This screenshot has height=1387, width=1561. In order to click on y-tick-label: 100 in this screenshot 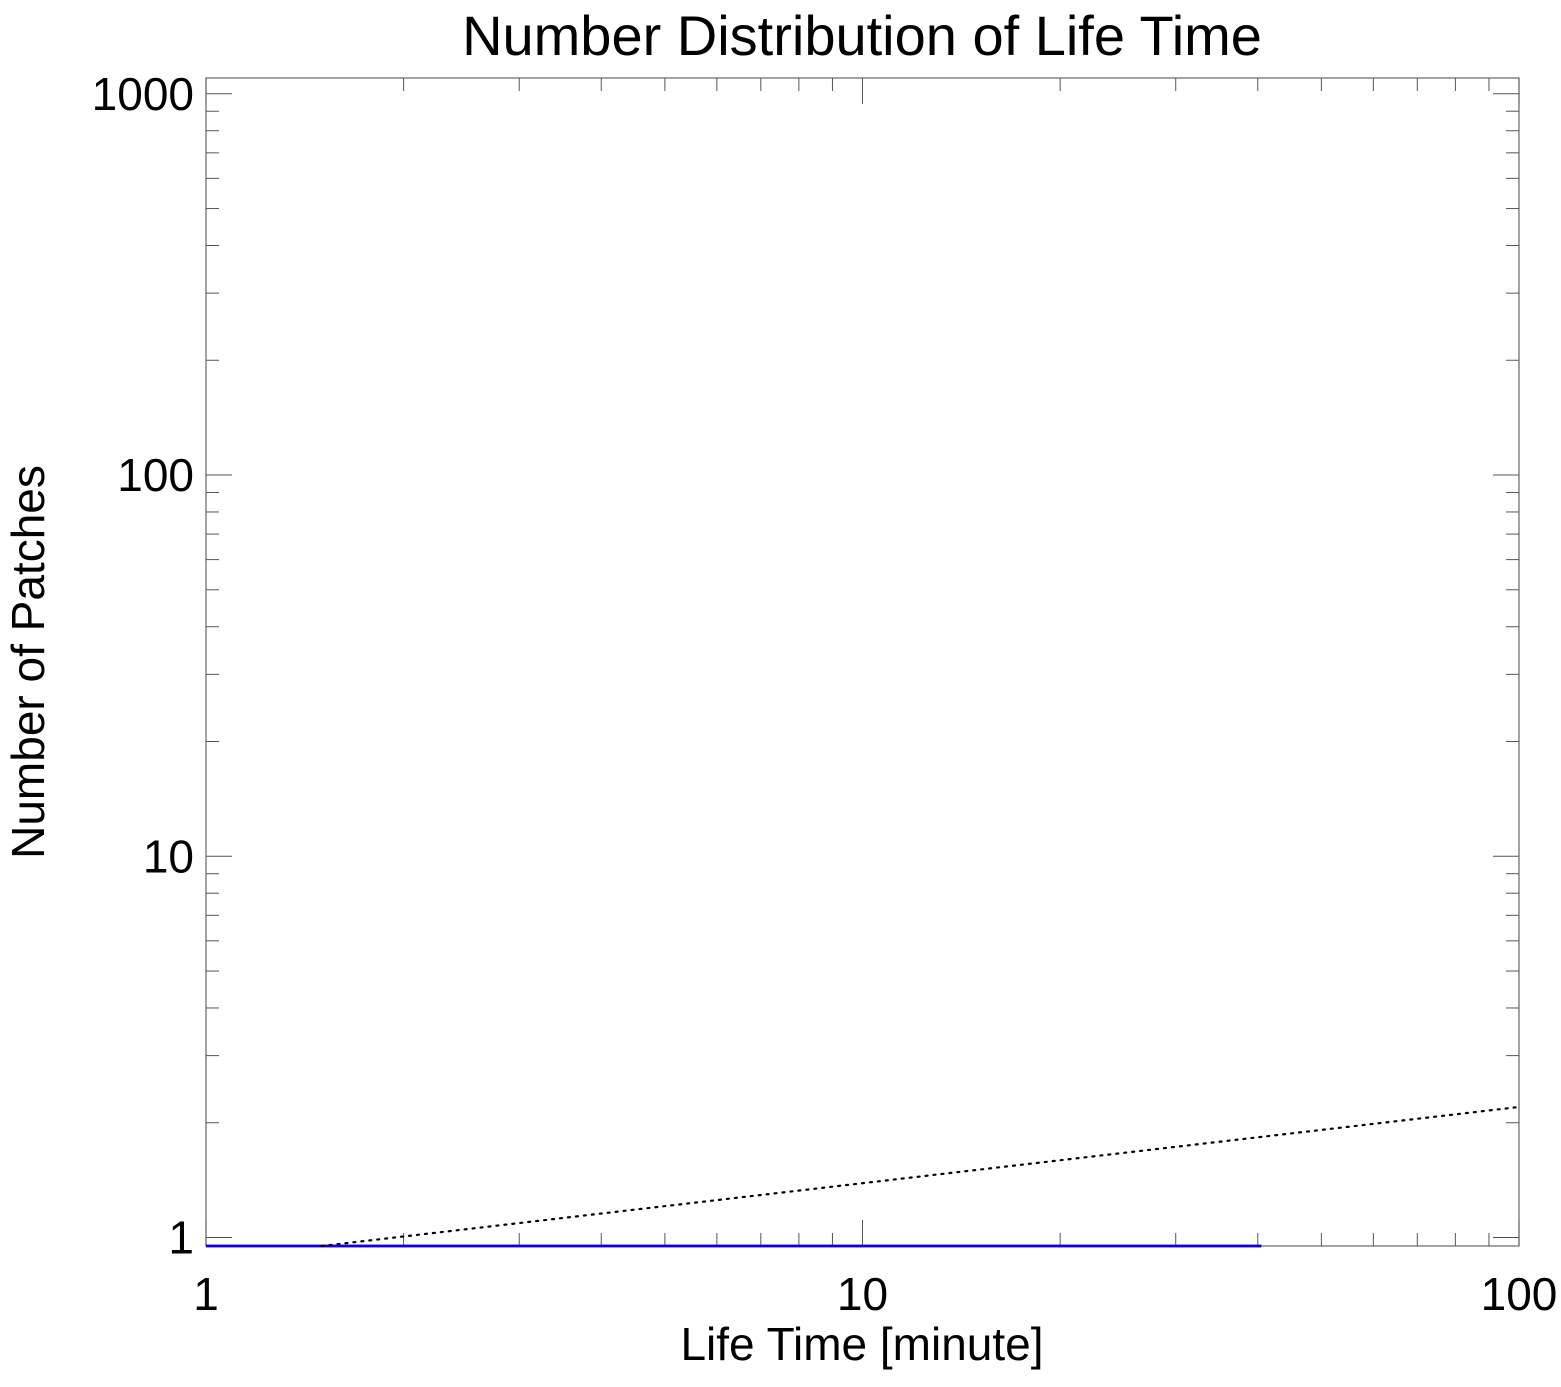, I will do `click(155, 475)`.